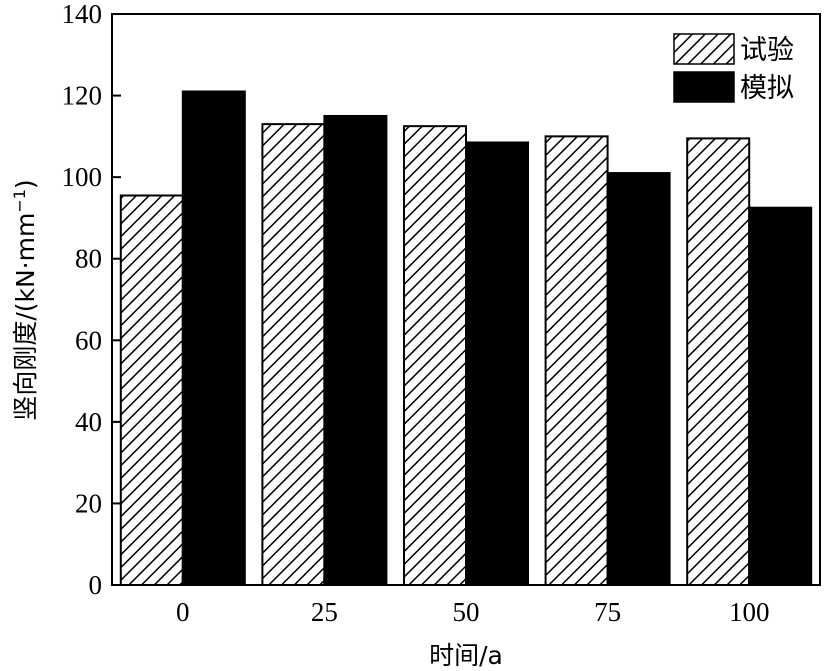  I want to click on x-axis-ticks: 0 25 50 75 100, so click(472, 601).